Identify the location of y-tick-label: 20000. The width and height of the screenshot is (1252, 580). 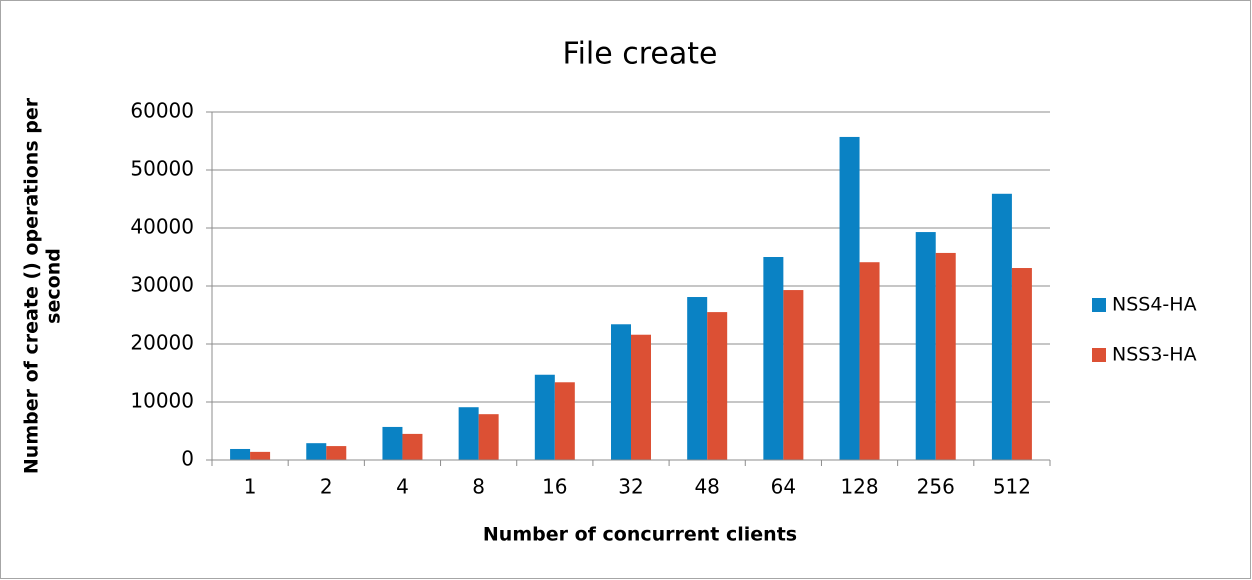
(162, 343).